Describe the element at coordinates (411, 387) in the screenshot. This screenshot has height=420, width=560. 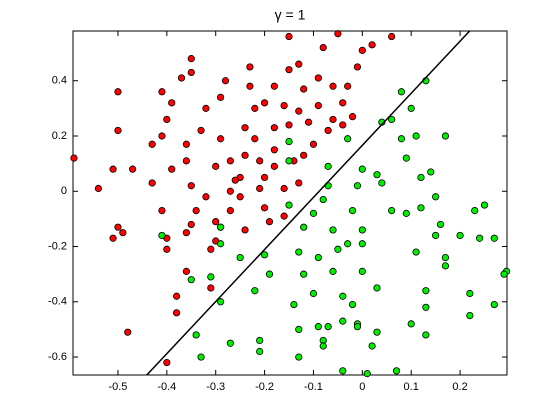
I see `x-tick-label: 0.1` at that location.